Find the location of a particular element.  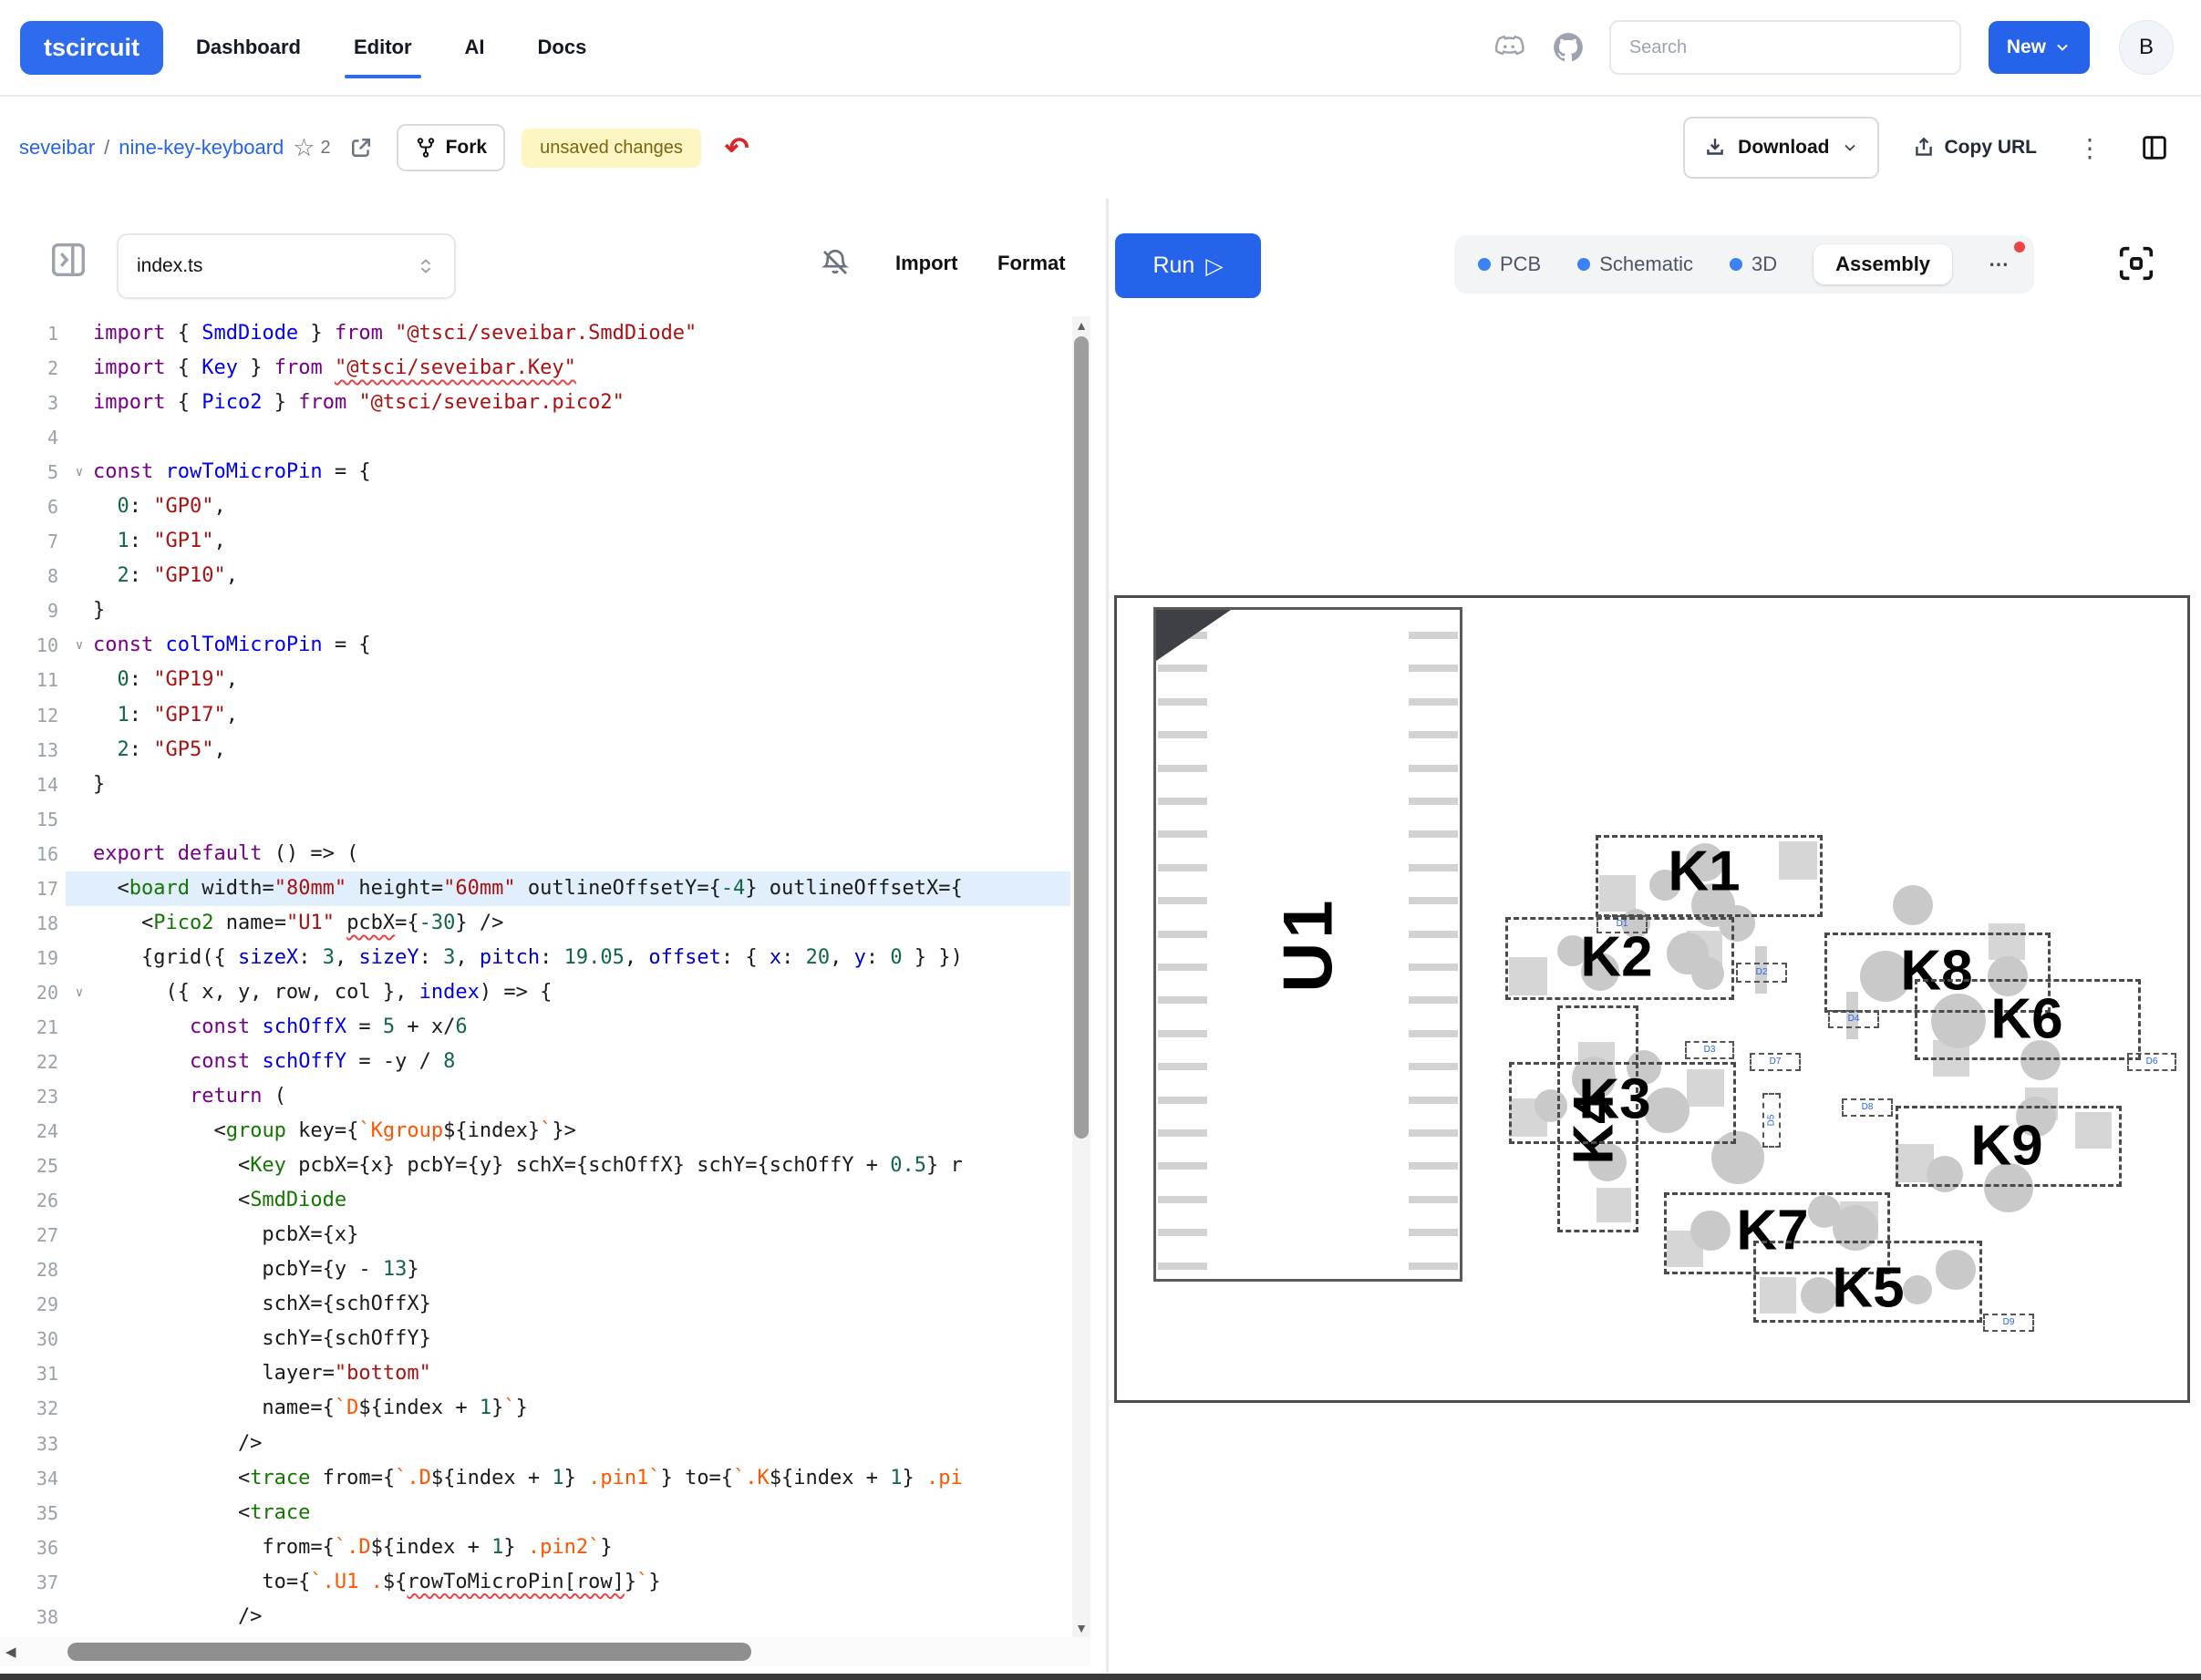

code-line: 38 /> is located at coordinates (535, 1617).